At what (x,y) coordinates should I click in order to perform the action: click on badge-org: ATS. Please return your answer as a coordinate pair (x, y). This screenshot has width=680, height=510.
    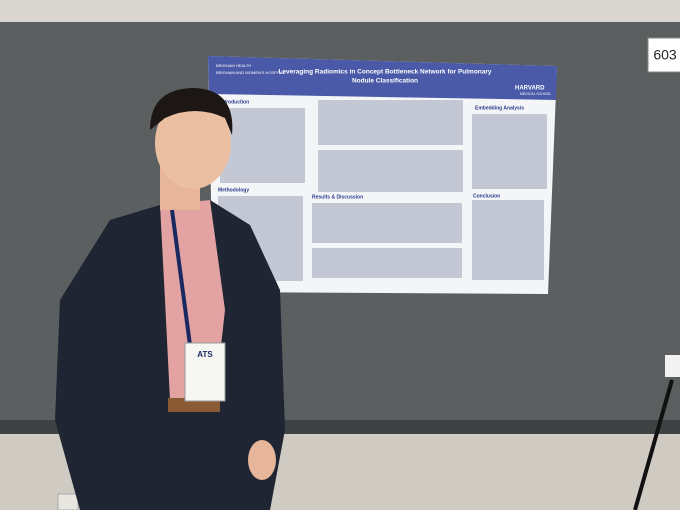
    Looking at the image, I should click on (205, 354).